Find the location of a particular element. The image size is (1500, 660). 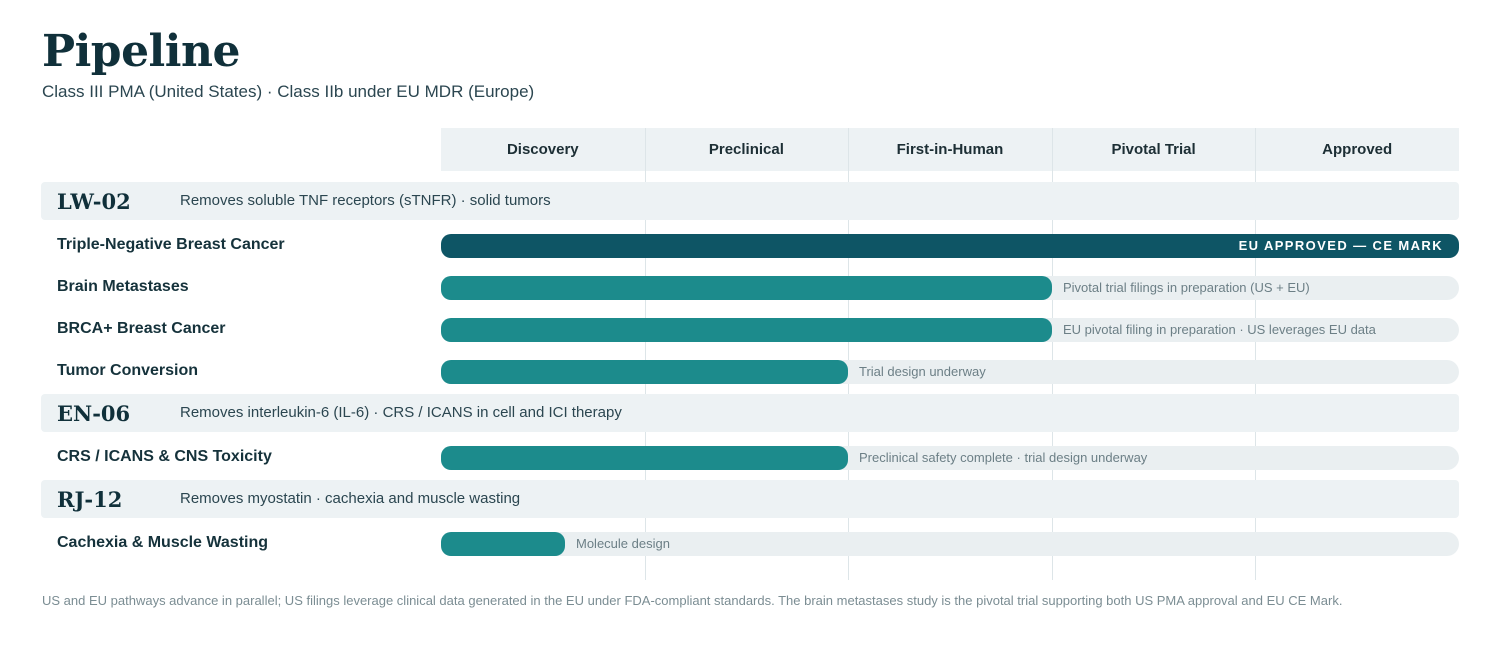

stage-label: Discovery is located at coordinates (542, 149).